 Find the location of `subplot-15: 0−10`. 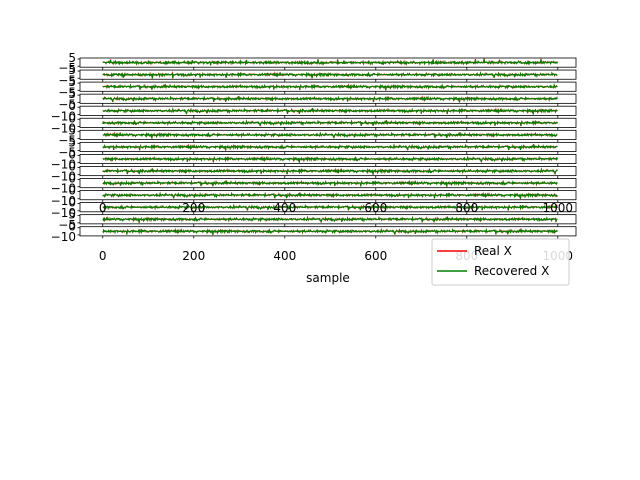

subplot-15: 0−10 is located at coordinates (314, 232).